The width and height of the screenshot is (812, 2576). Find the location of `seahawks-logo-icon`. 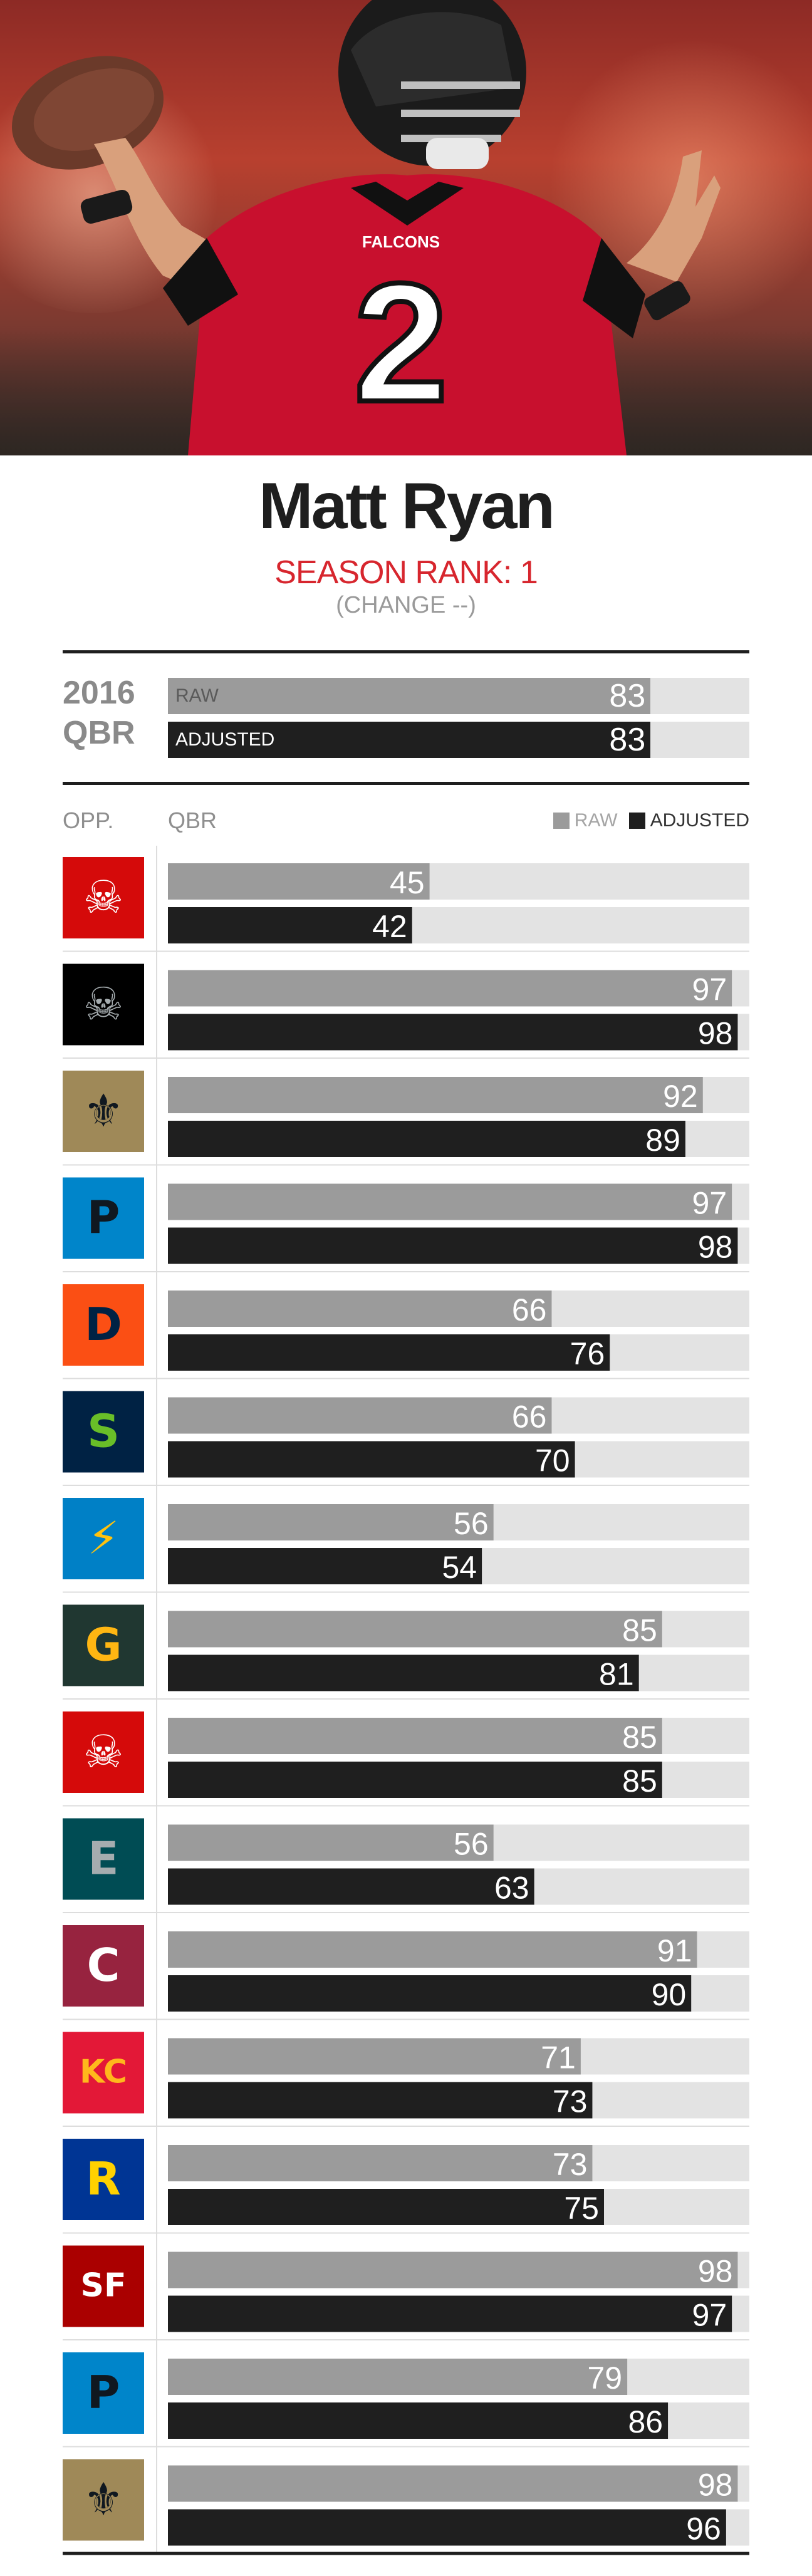

seahawks-logo-icon is located at coordinates (104, 1432).